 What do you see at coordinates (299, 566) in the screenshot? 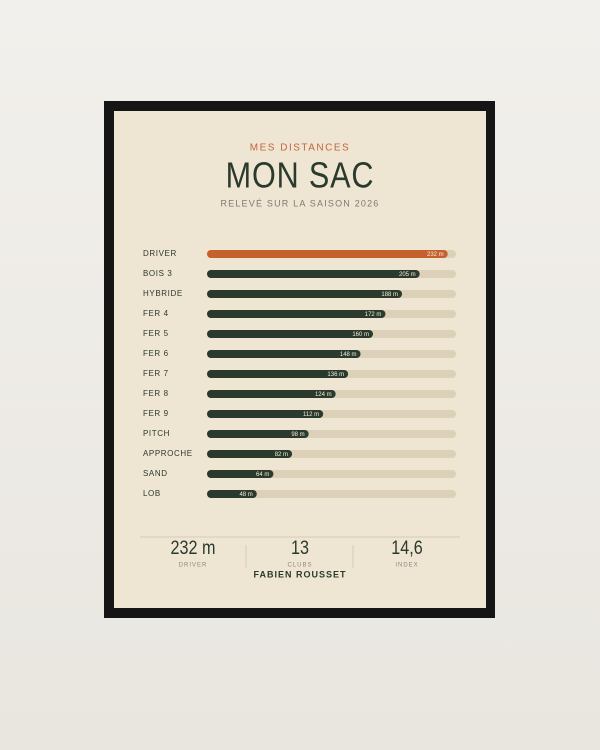
I see `stat-label: CLUBS` at bounding box center [299, 566].